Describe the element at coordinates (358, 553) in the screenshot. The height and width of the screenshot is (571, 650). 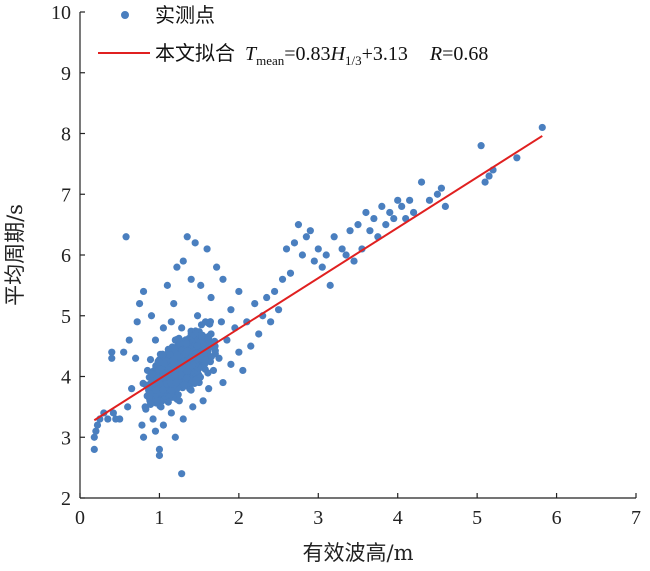
I see `x-axis-title: 有效波高/m` at that location.